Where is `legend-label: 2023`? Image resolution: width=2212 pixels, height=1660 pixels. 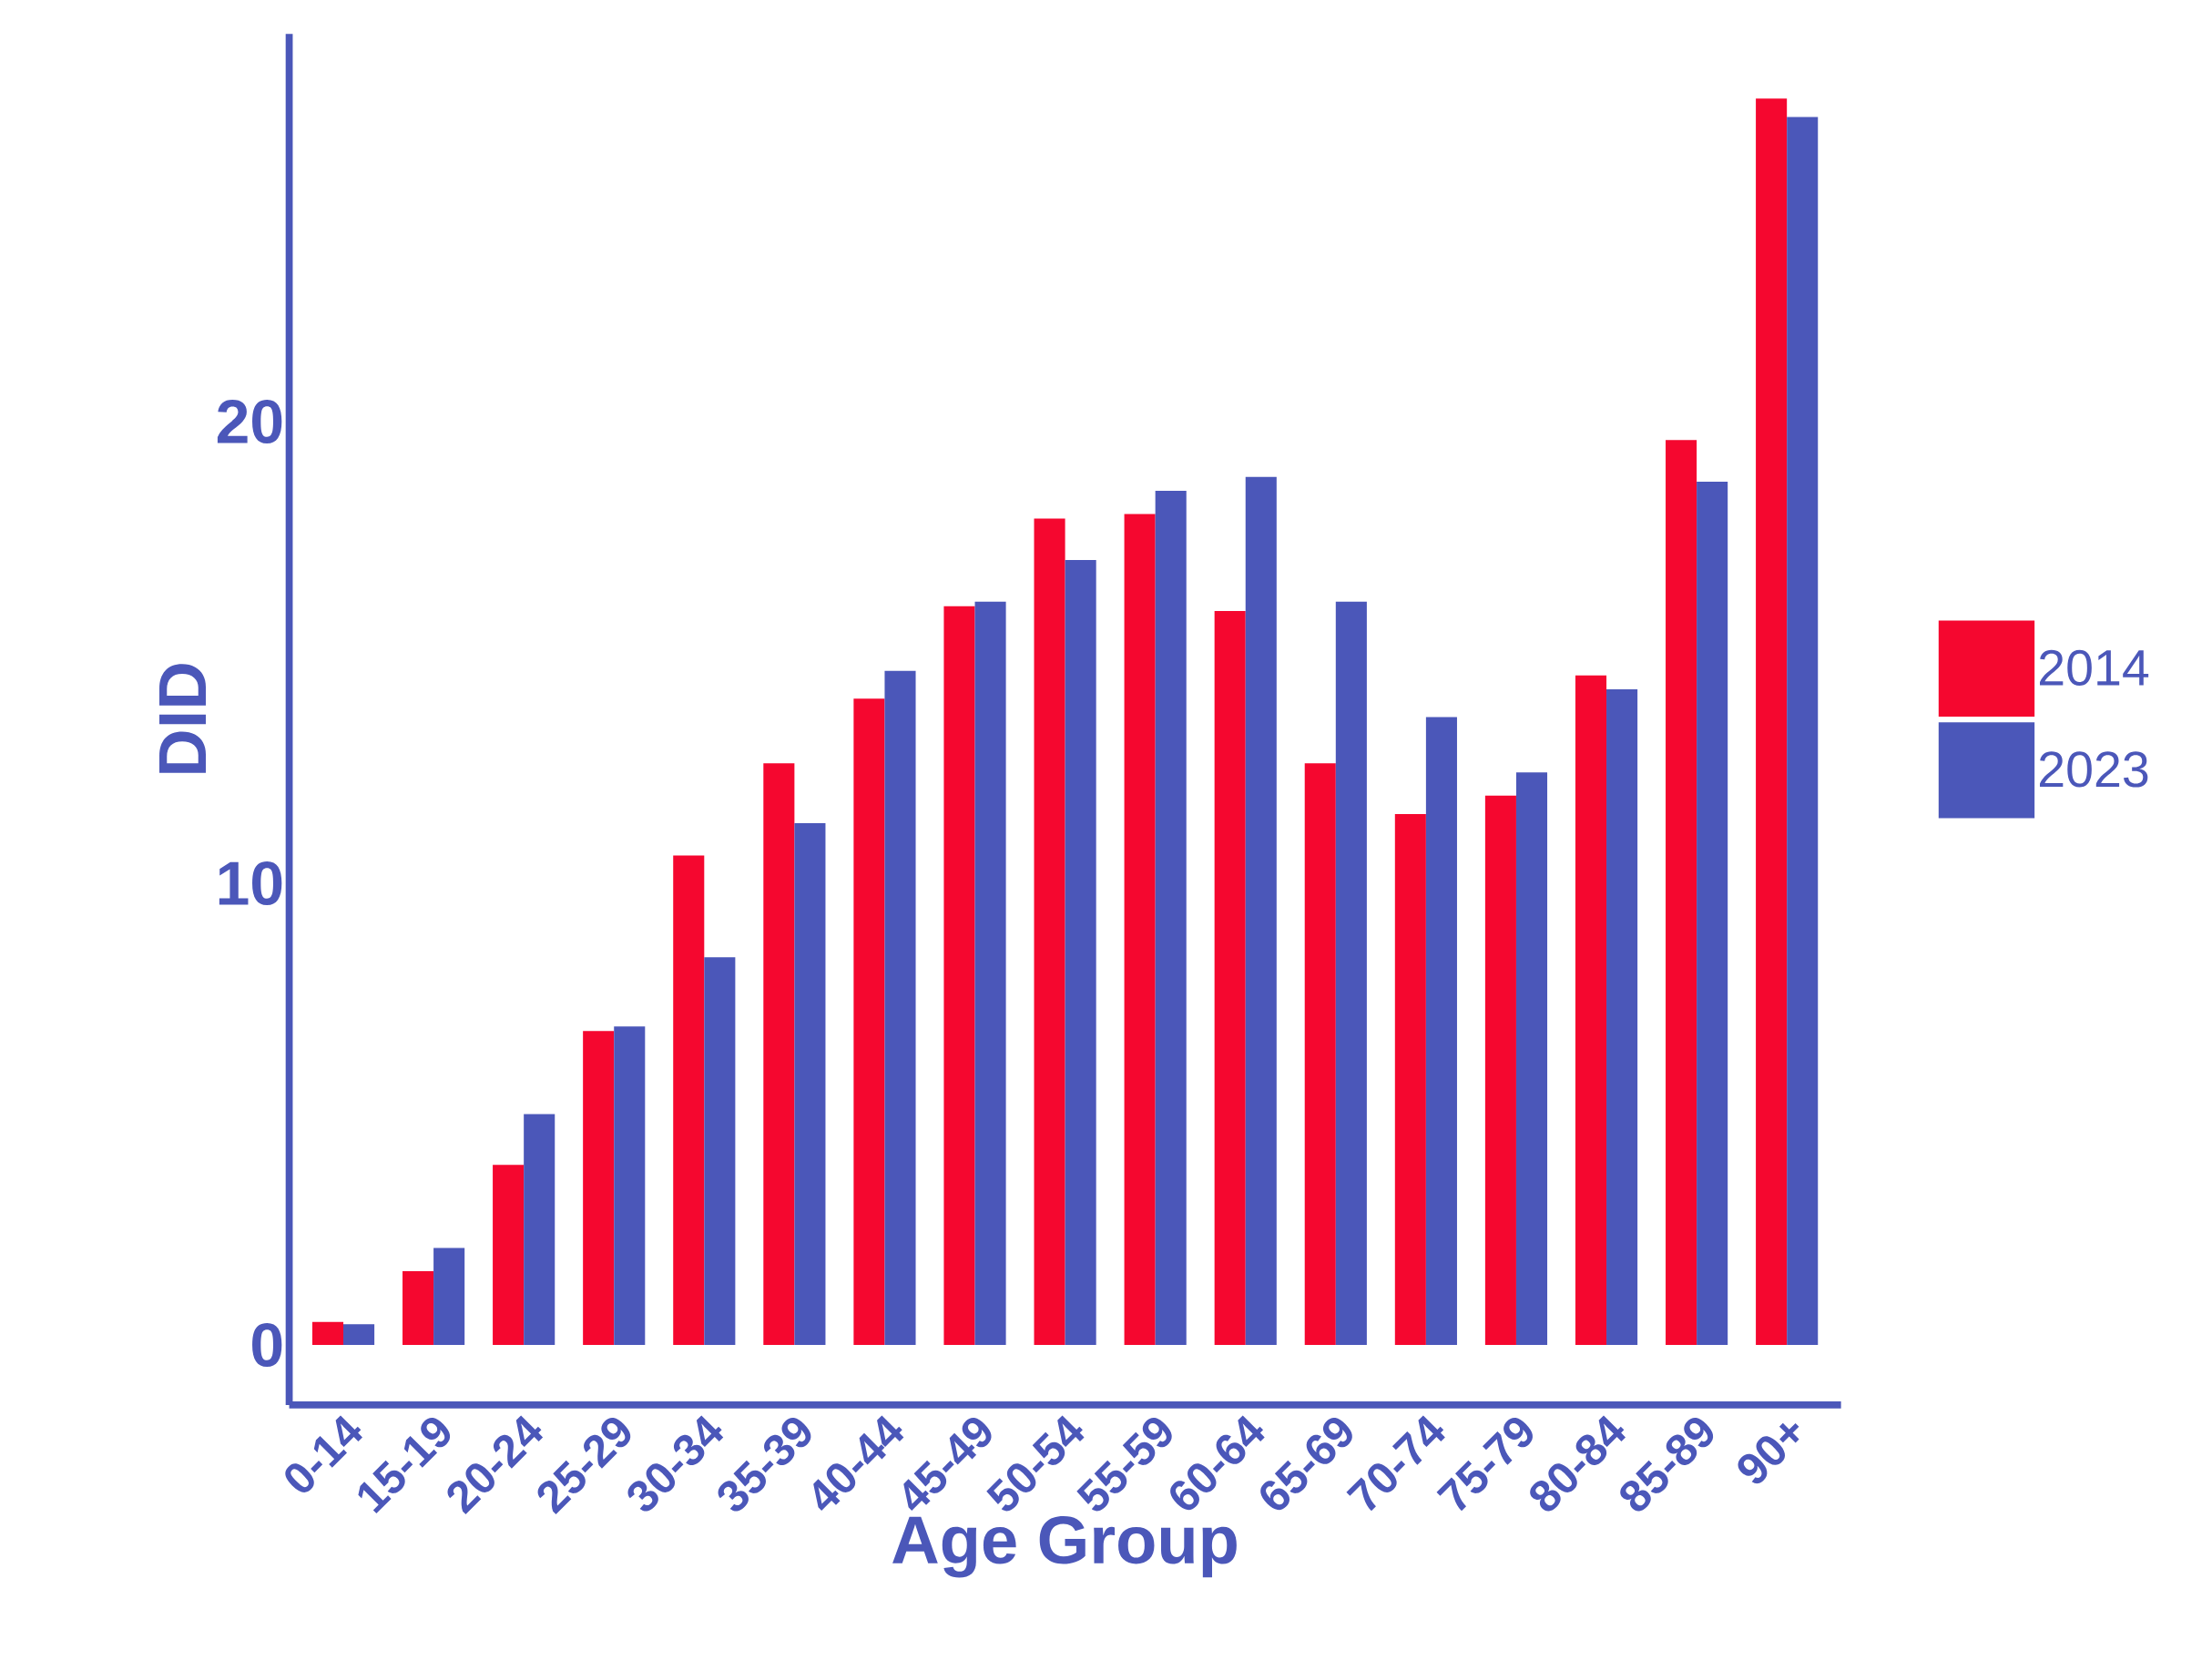 legend-label: 2023 is located at coordinates (2094, 769).